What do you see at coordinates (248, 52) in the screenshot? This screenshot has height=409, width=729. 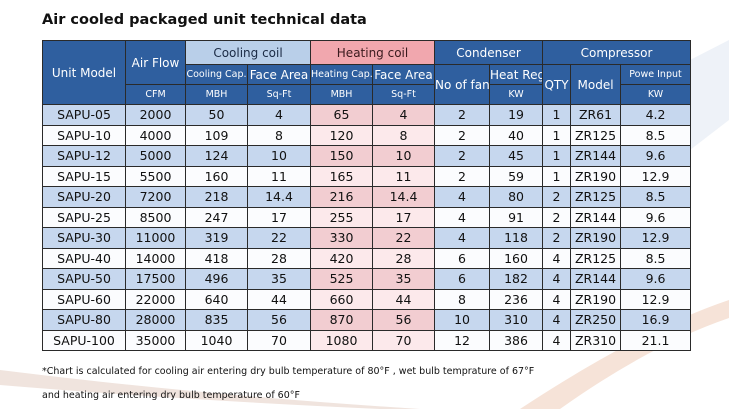 I see `group-header: Cooling coil` at bounding box center [248, 52].